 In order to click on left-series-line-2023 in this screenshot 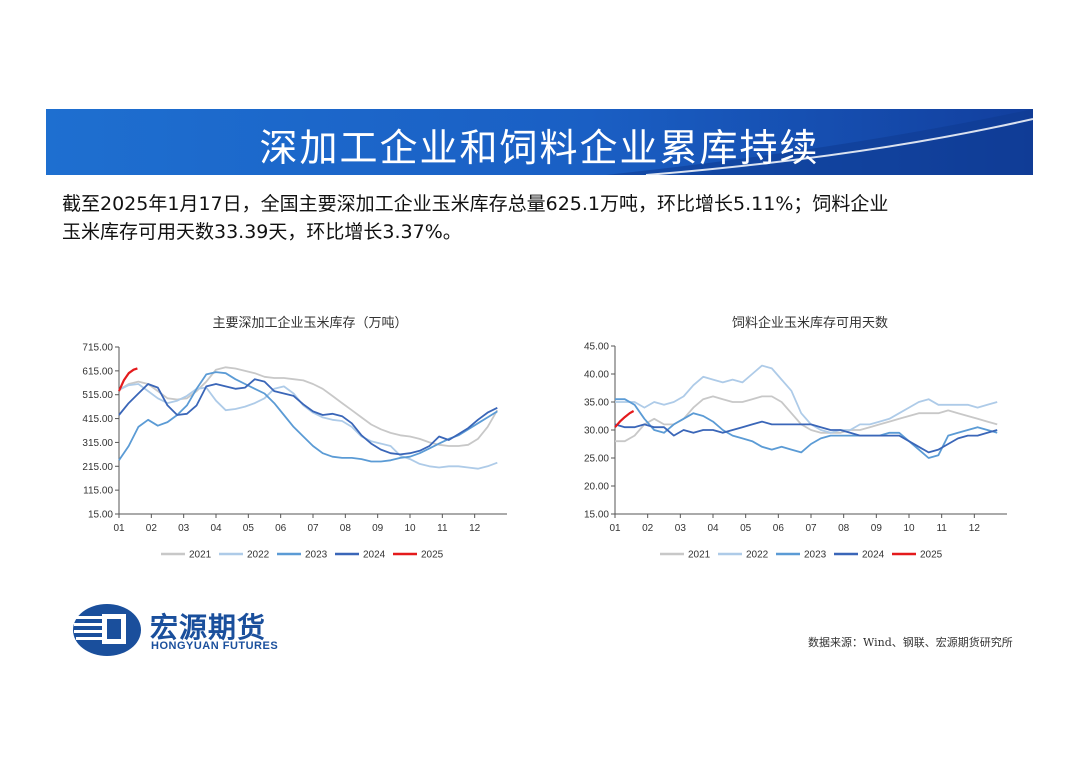, I will do `click(308, 417)`.